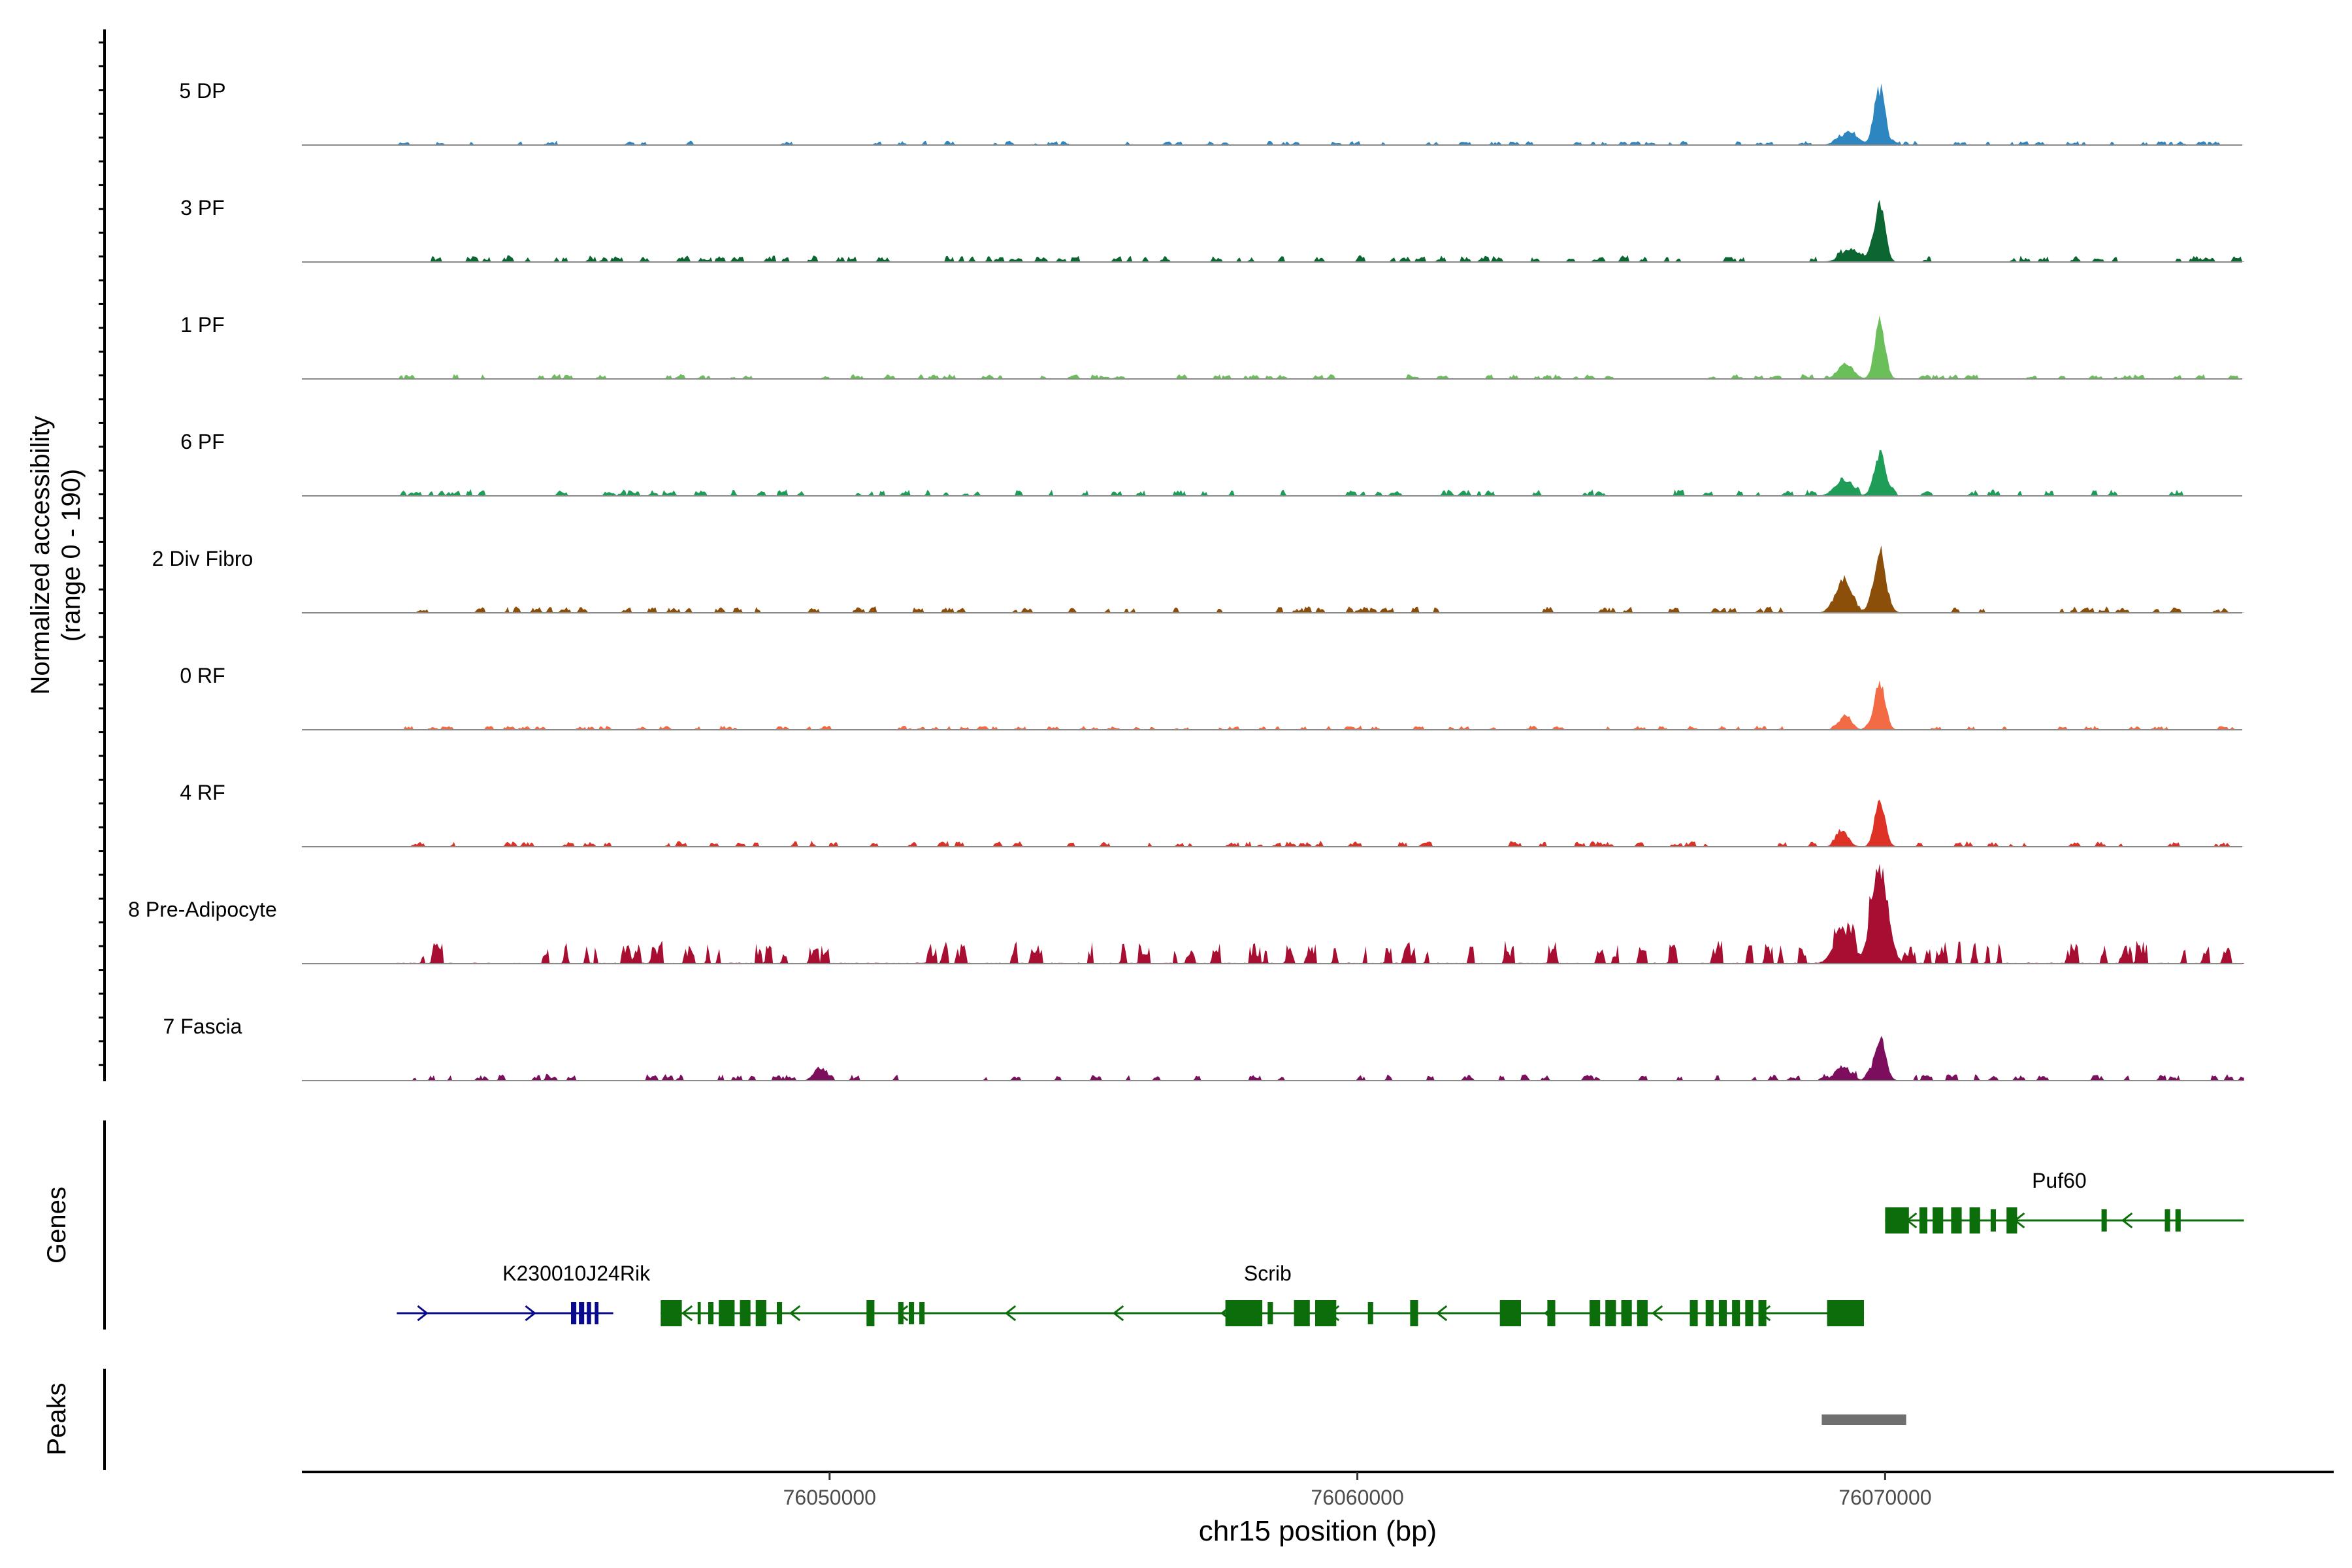 The height and width of the screenshot is (1568, 2352). I want to click on x-axis-label: chr15 position (bp), so click(1318, 1531).